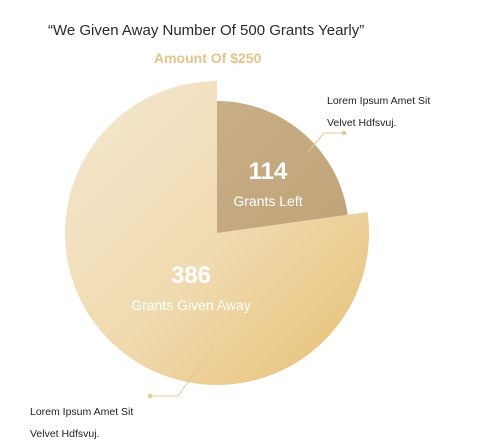 This screenshot has width=481, height=447. I want to click on annotation-top-line2: Velvet Hdfsvuj., so click(362, 123).